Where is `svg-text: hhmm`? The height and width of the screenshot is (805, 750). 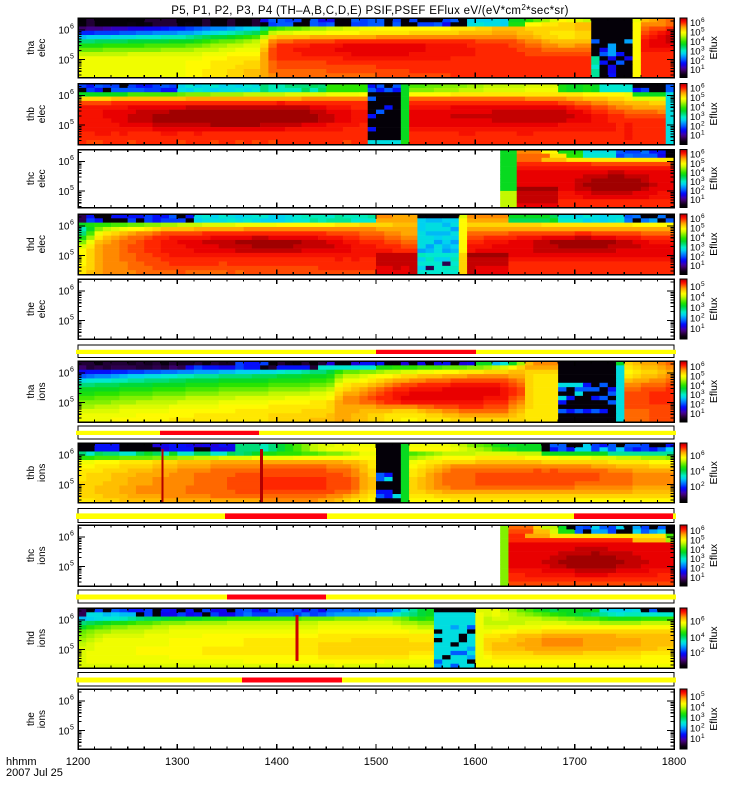
svg-text: hhmm is located at coordinates (21, 762).